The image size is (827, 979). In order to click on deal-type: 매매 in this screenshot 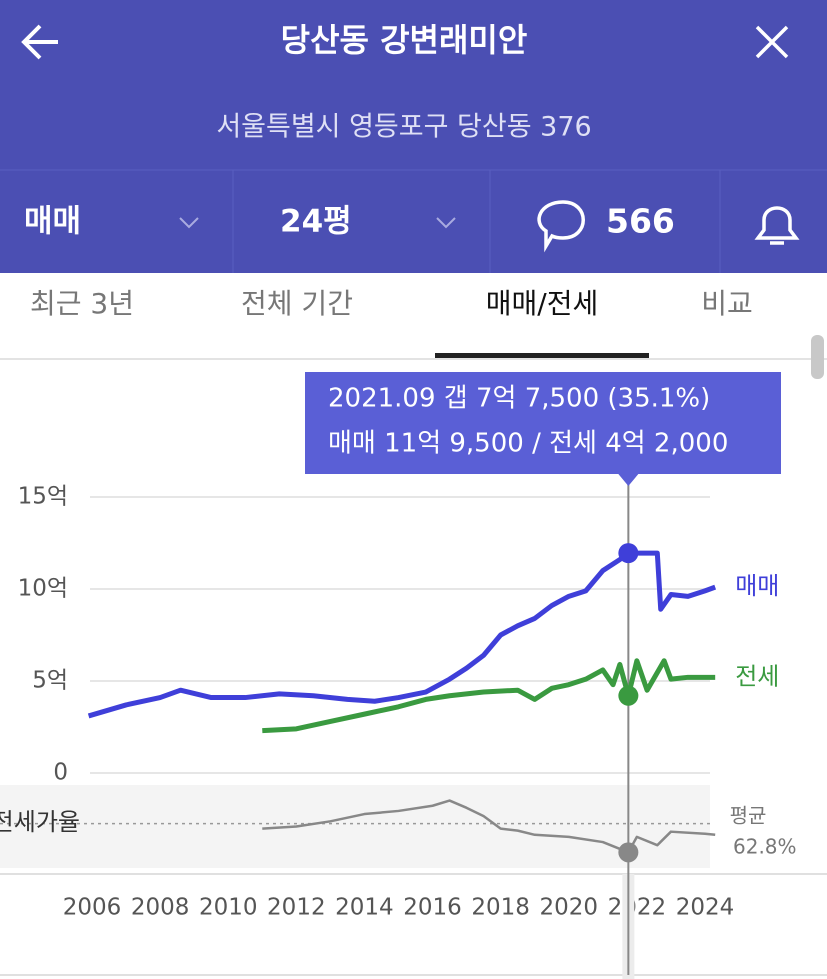, I will do `click(52, 222)`.